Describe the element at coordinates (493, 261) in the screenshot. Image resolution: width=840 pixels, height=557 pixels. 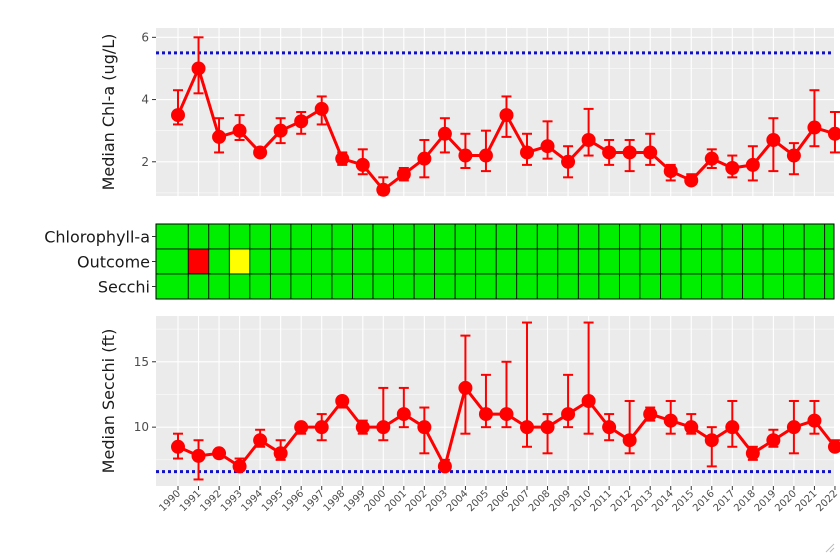
I see `outcome-grid-cells` at that location.